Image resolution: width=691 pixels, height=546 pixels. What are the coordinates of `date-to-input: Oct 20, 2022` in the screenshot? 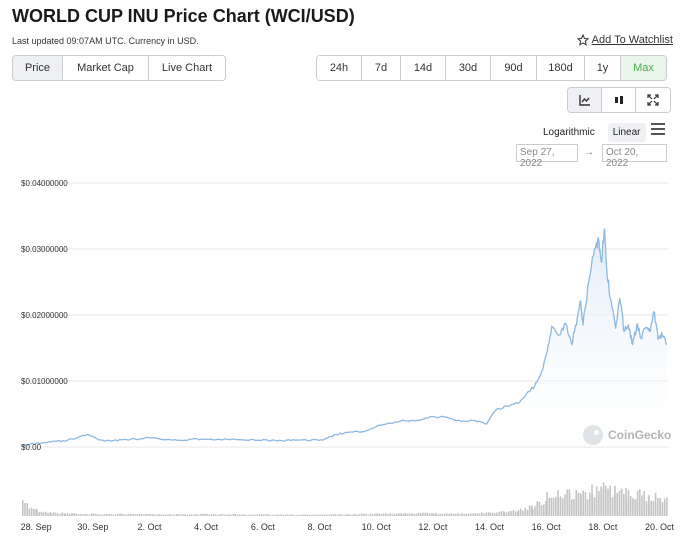 It's located at (634, 156).